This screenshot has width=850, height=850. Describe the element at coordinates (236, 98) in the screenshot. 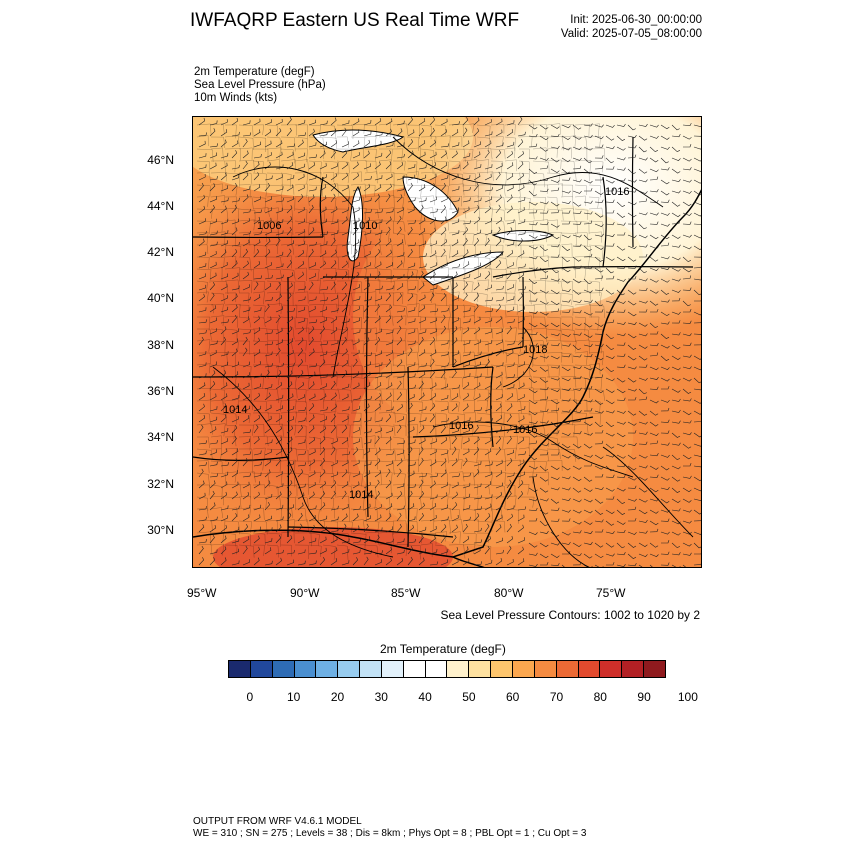

I see `field-winds: 10m Winds (kts)` at that location.